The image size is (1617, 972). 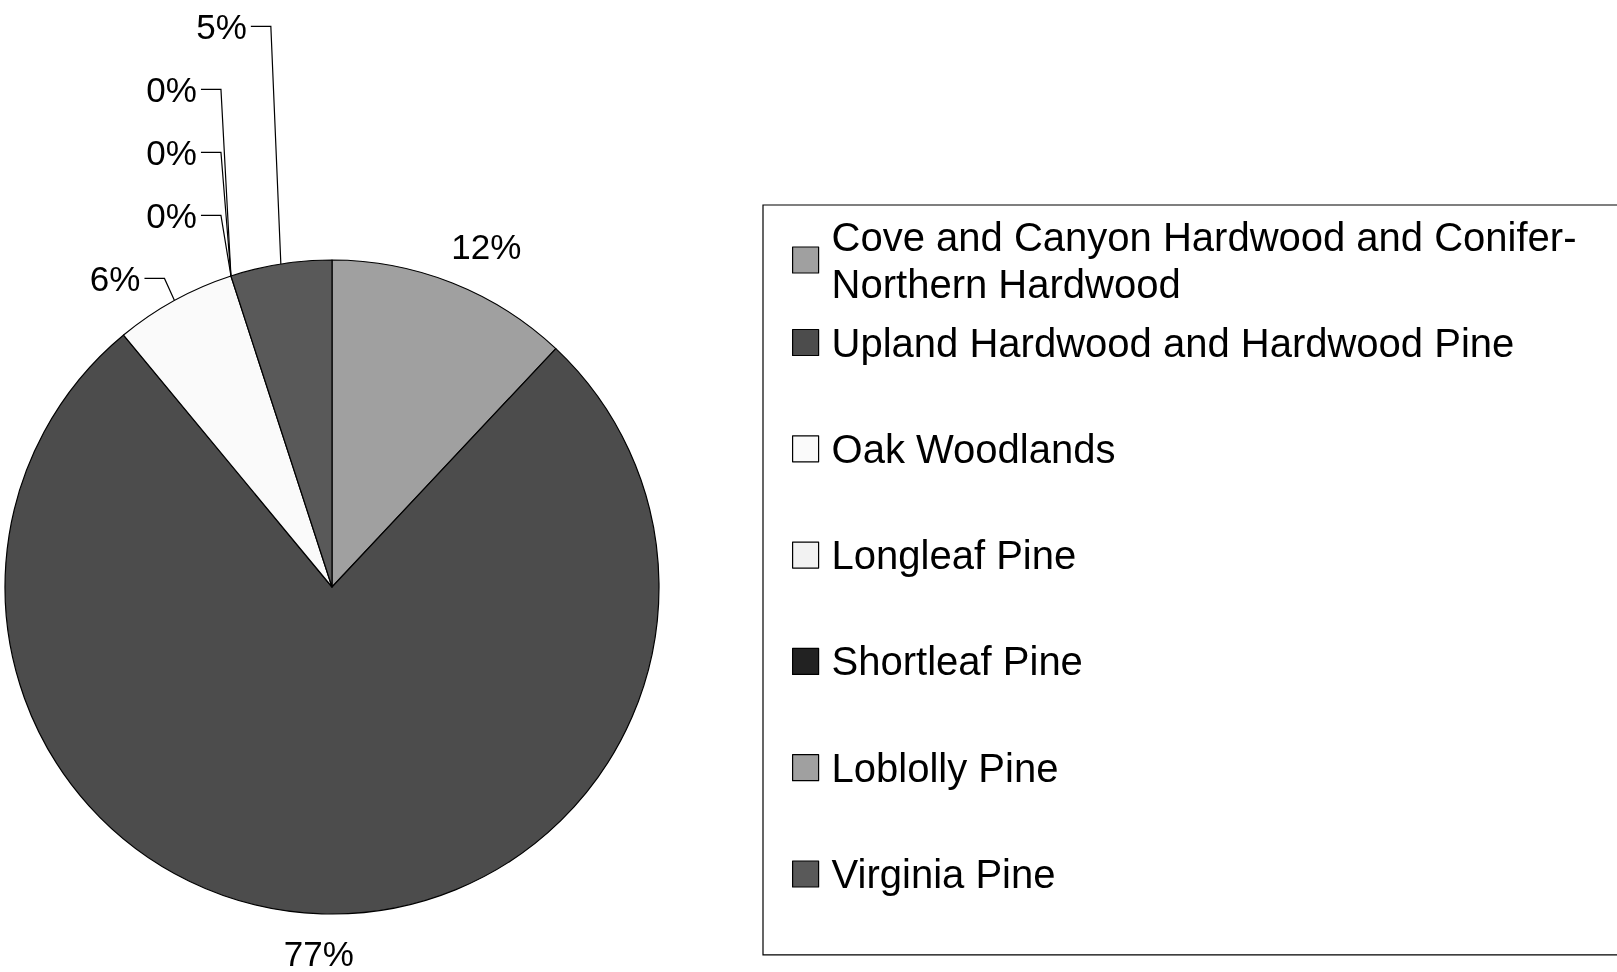 What do you see at coordinates (957, 661) in the screenshot?
I see `legend-label: Shortleaf Pine` at bounding box center [957, 661].